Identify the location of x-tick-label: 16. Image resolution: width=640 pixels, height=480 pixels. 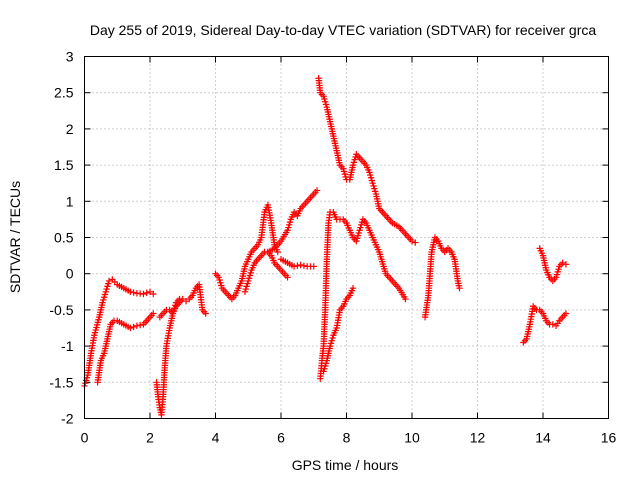
(609, 438).